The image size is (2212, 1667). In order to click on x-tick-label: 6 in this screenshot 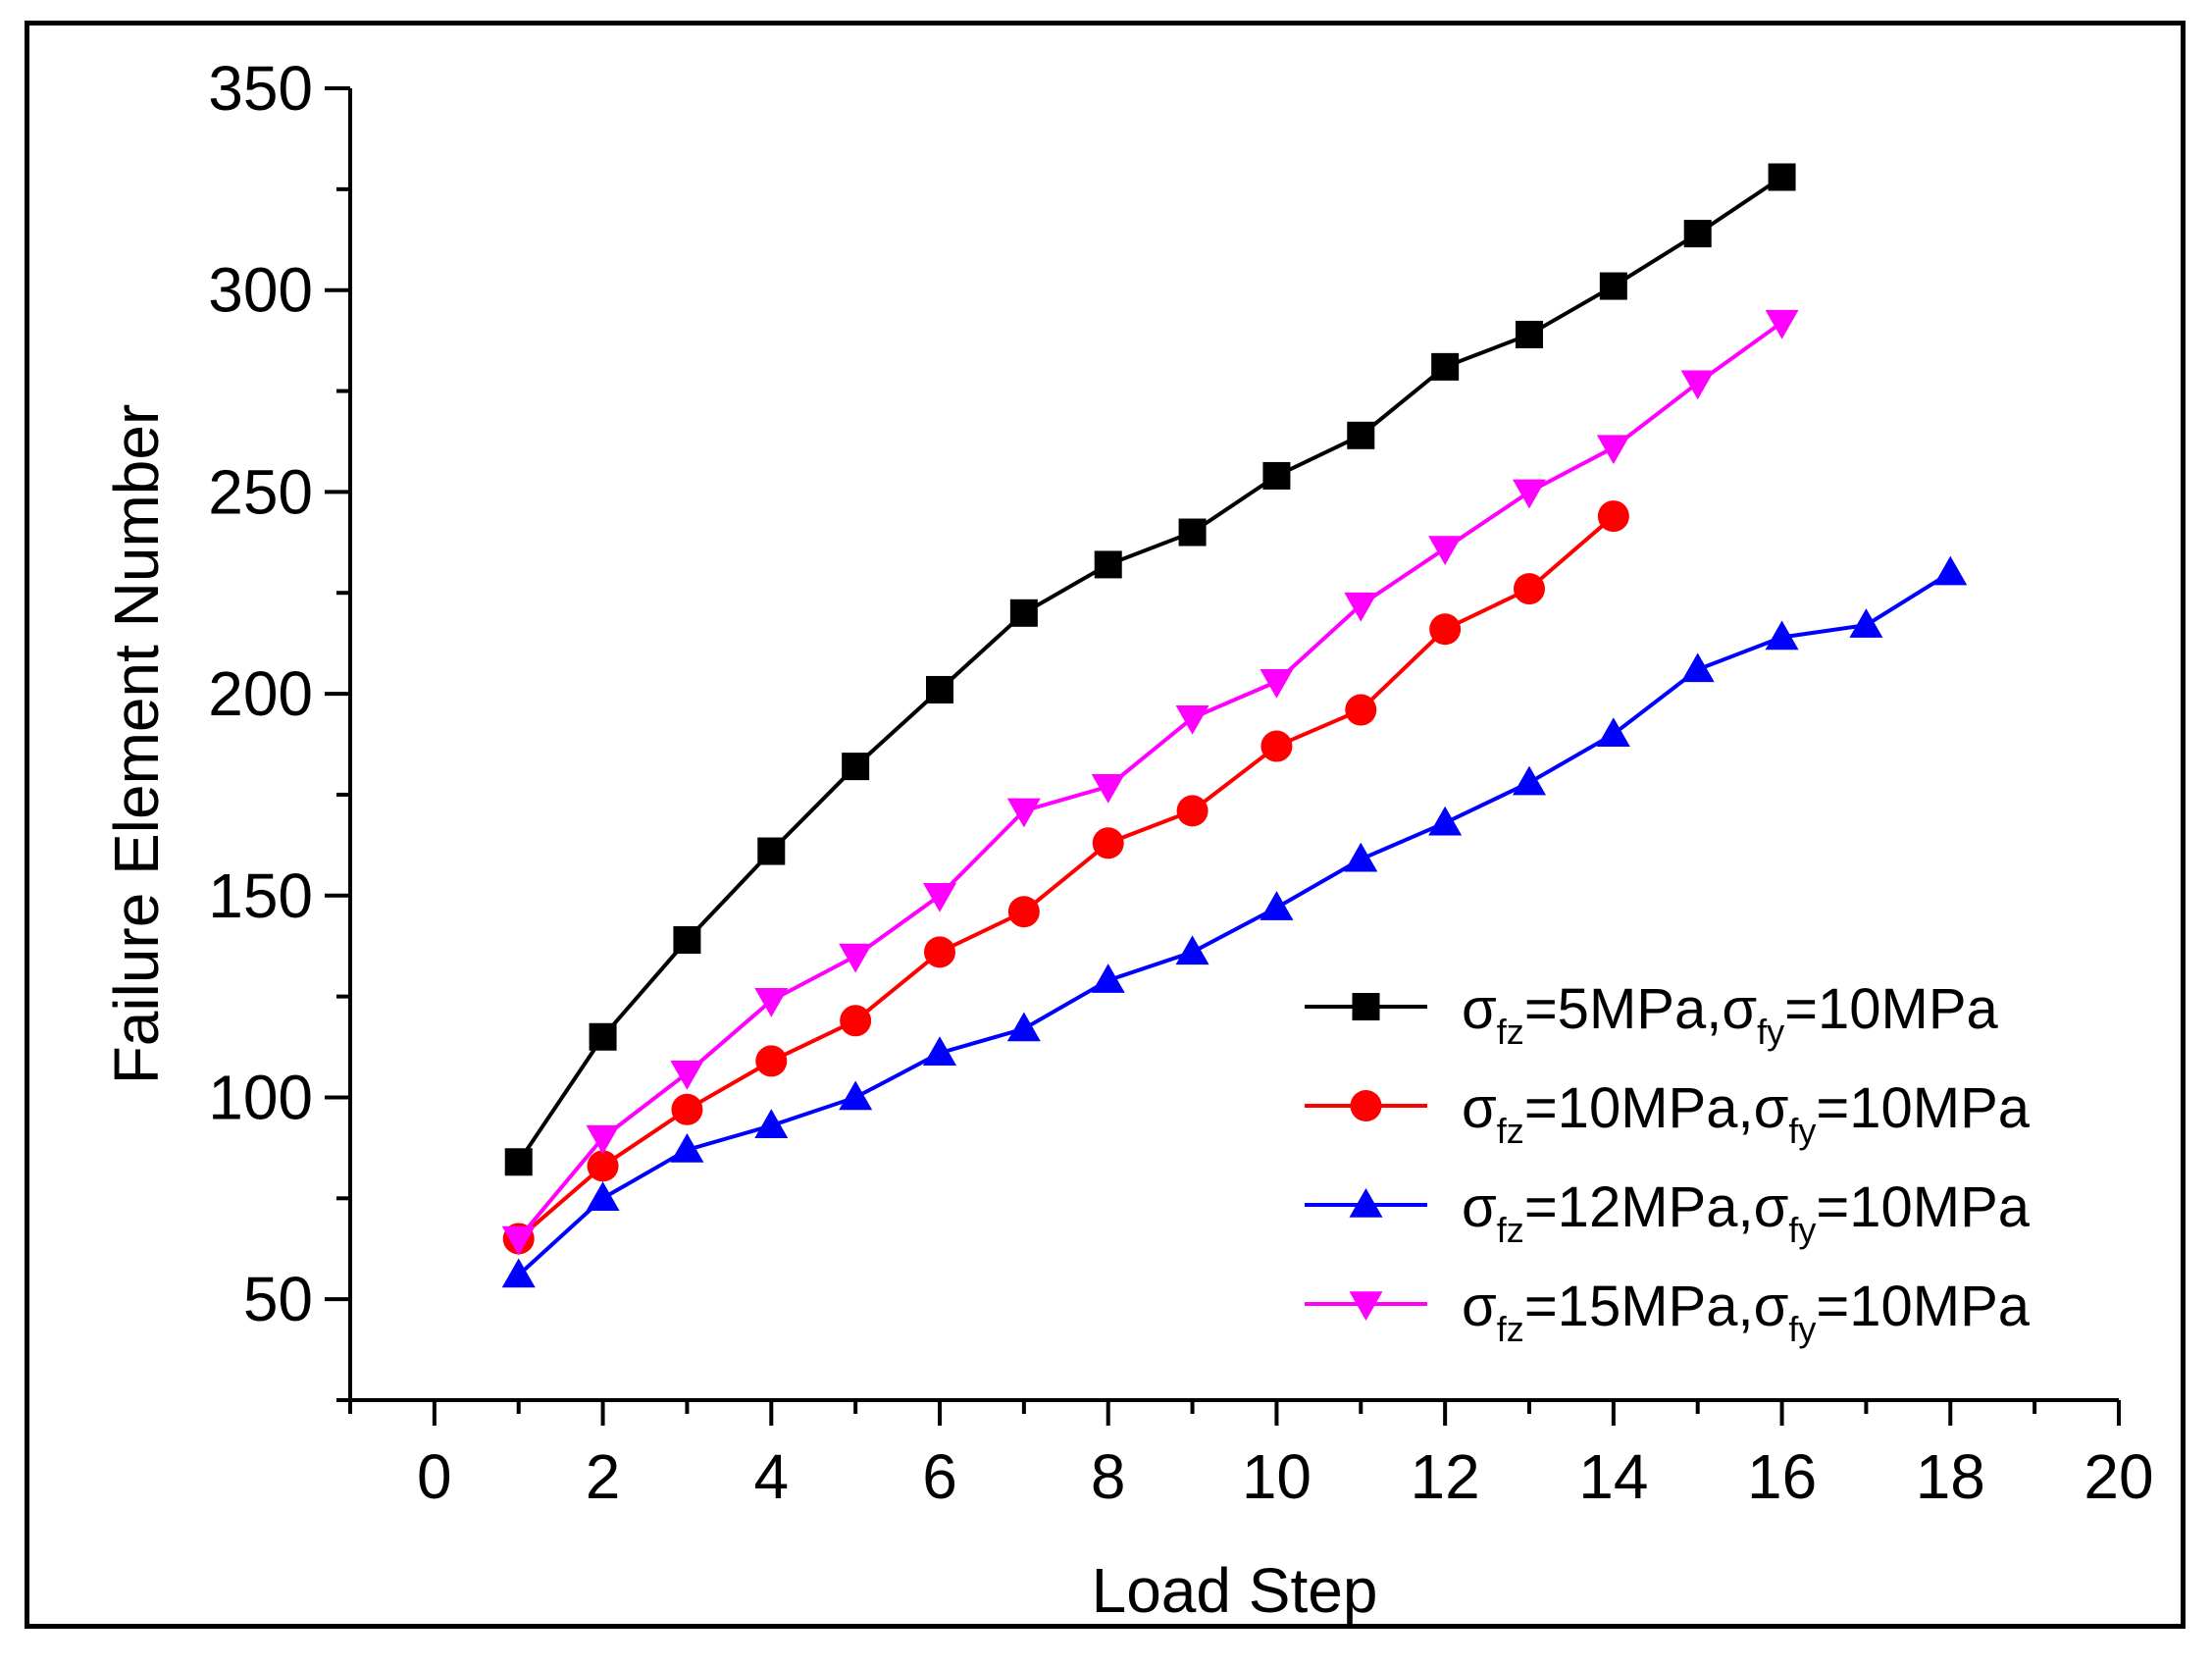, I will do `click(939, 1476)`.